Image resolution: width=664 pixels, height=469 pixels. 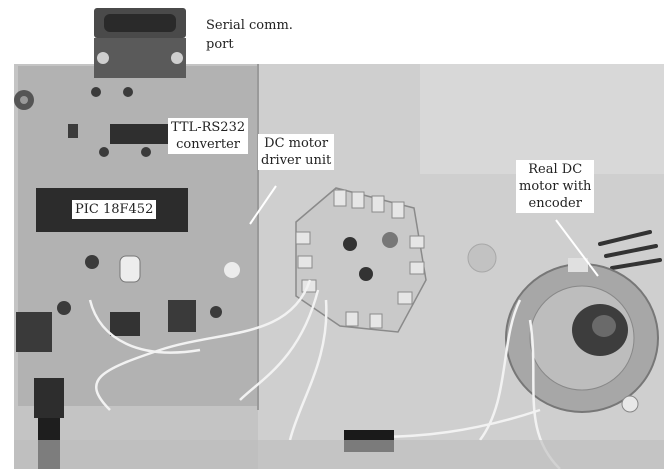 I want to click on crystal, so click(x=130, y=269).